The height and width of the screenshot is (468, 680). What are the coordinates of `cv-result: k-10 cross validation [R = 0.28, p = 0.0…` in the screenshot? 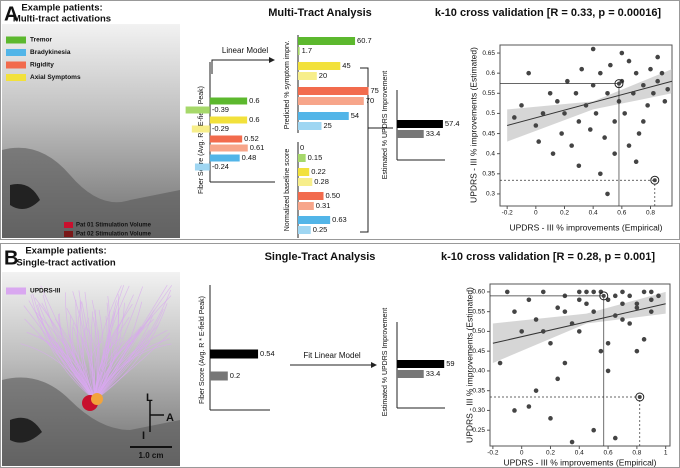 It's located at (548, 257).